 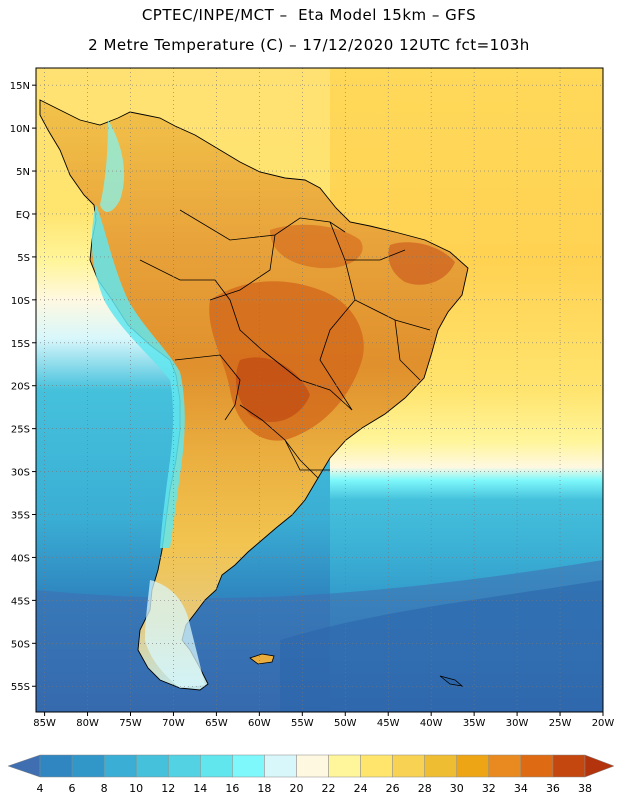 I want to click on lon-label: 70W, so click(x=173, y=723).